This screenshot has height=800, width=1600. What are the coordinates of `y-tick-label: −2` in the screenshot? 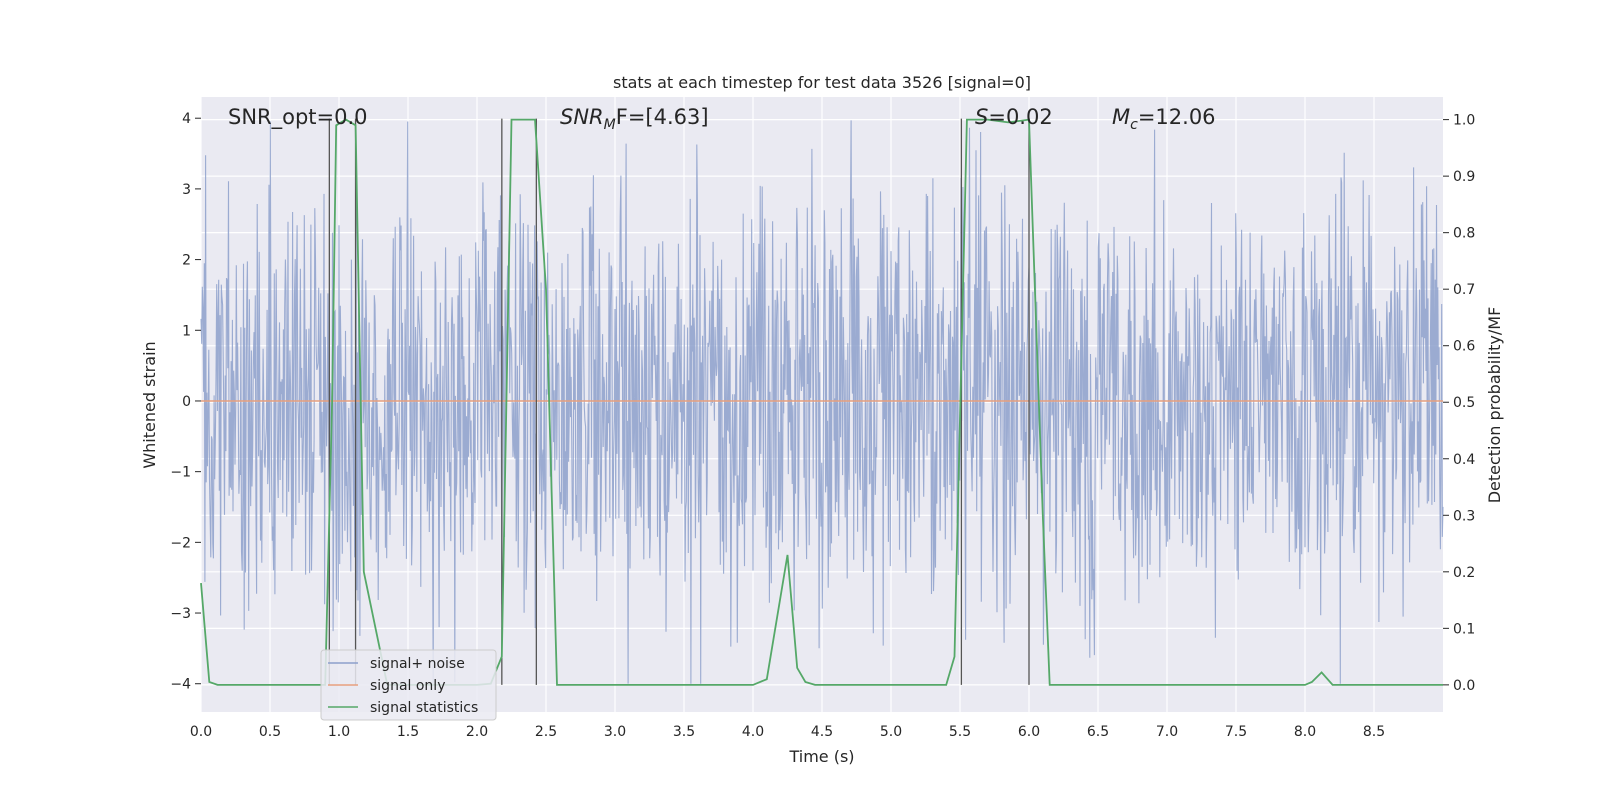 It's located at (180, 543).